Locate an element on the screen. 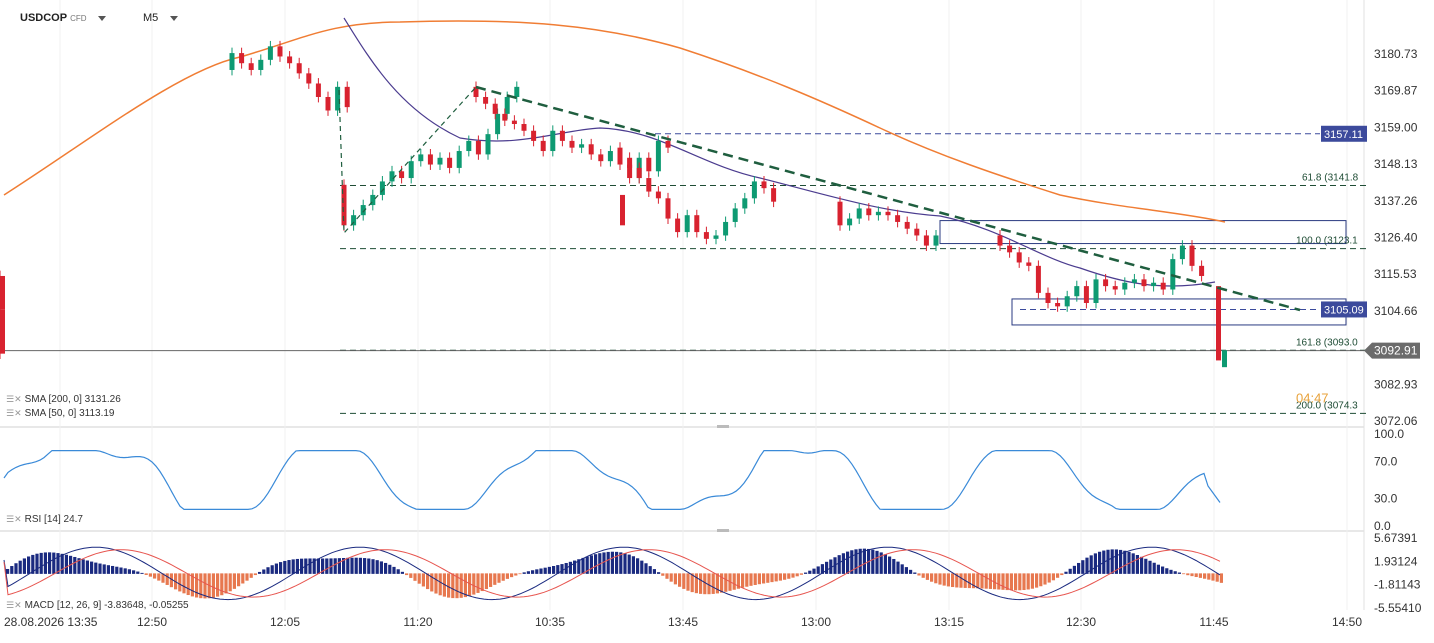 The image size is (1434, 643). interval-label: M5 is located at coordinates (151, 18).